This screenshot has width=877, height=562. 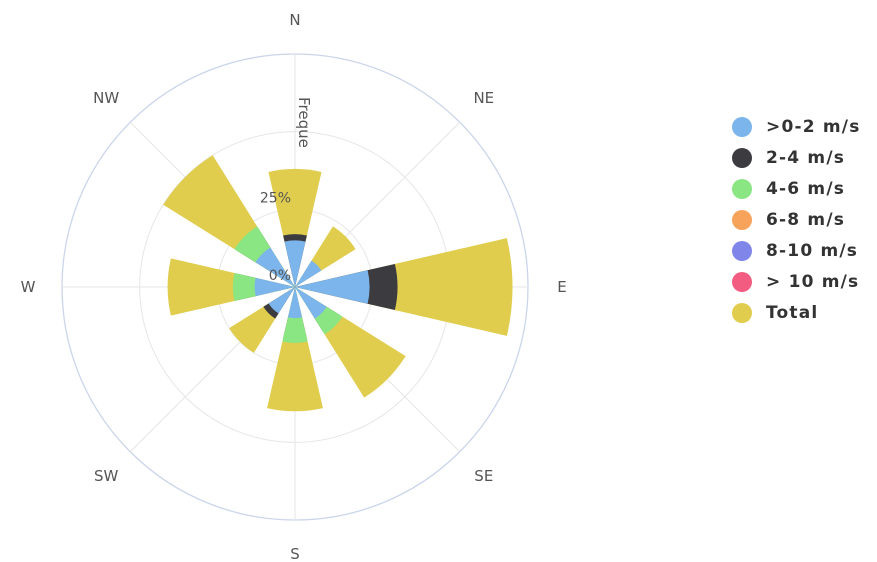 I want to click on bar-total-s, so click(x=295, y=349).